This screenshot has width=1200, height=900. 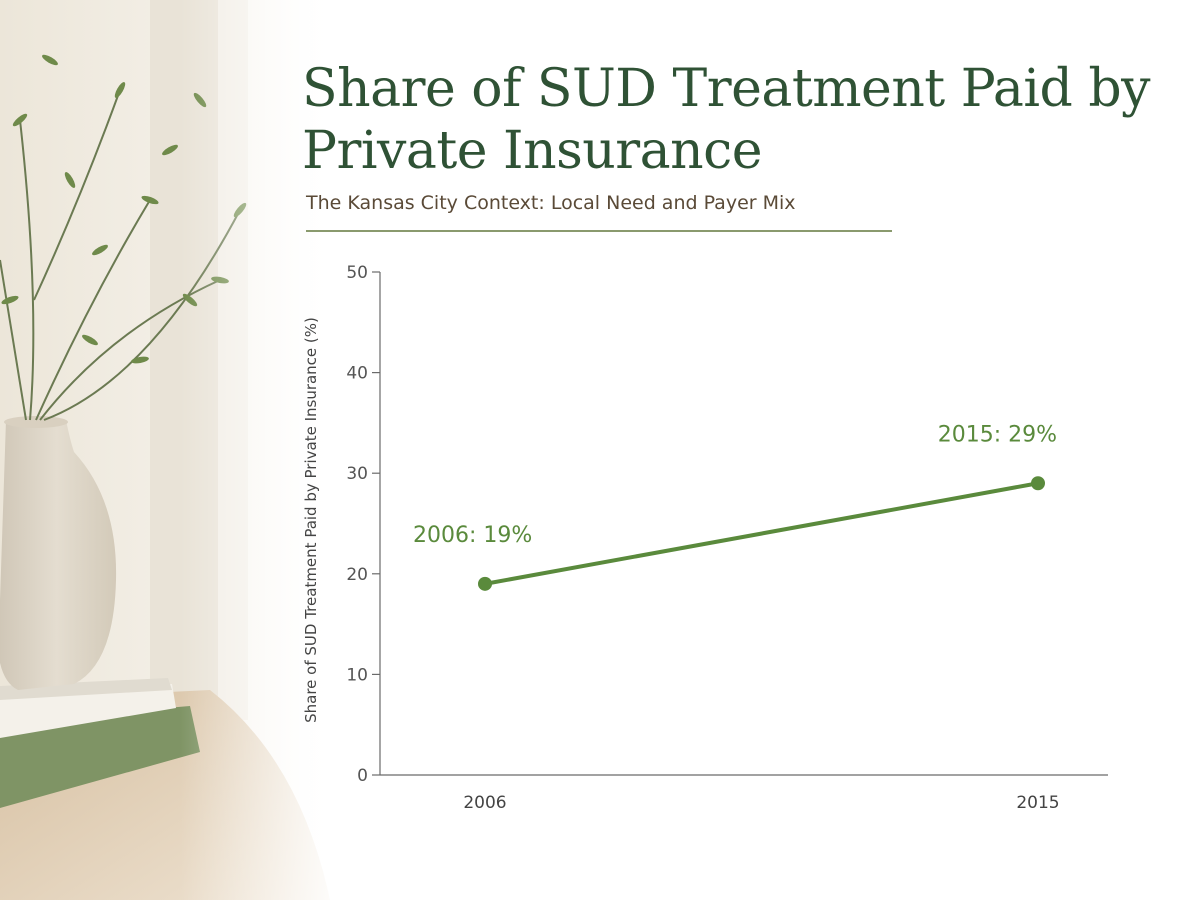 I want to click on subtitle-divider, so click(x=599, y=231).